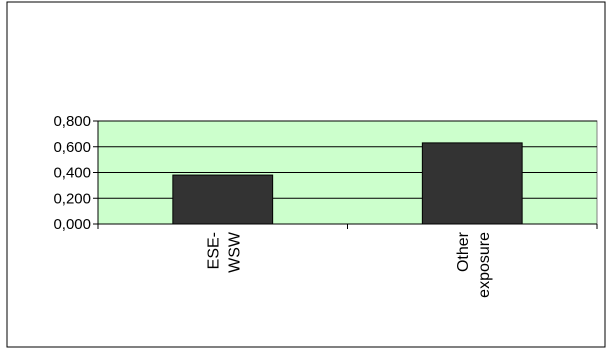 The width and height of the screenshot is (611, 349). What do you see at coordinates (463, 251) in the screenshot?
I see `x-tick-label-line: Other` at bounding box center [463, 251].